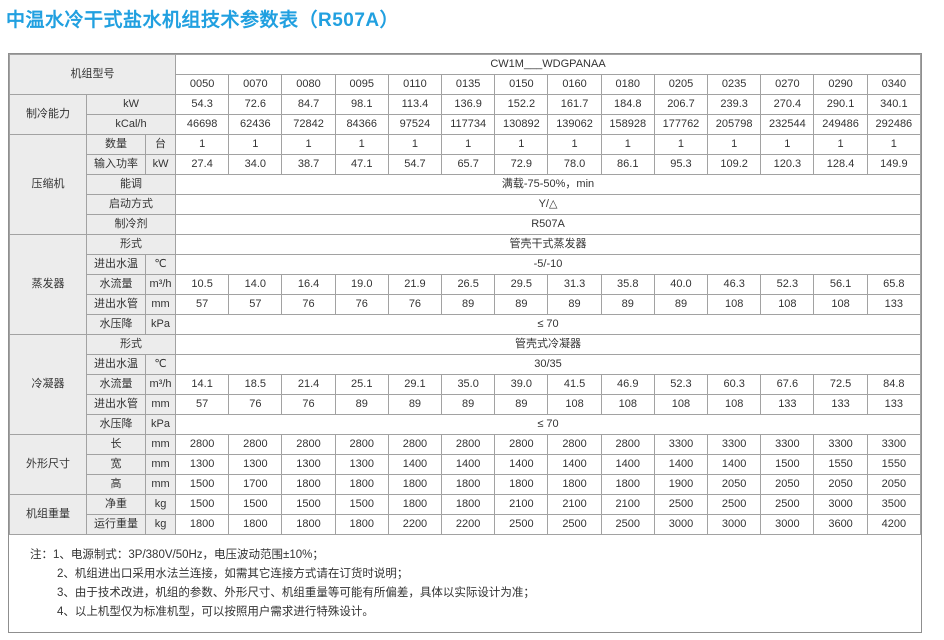  Describe the element at coordinates (255, 84) in the screenshot. I see `model-column-header: 0070` at that location.